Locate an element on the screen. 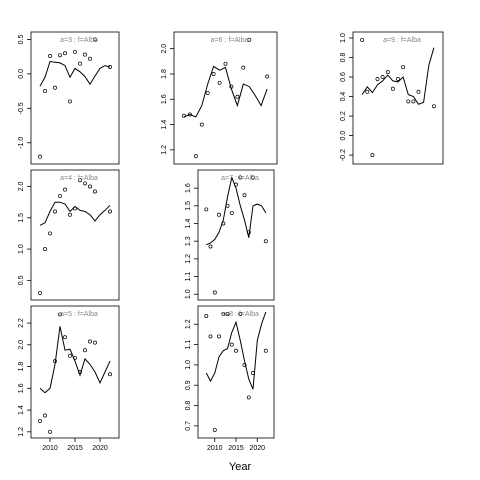  panel-label: a=8 : f=Alba is located at coordinates (240, 314).